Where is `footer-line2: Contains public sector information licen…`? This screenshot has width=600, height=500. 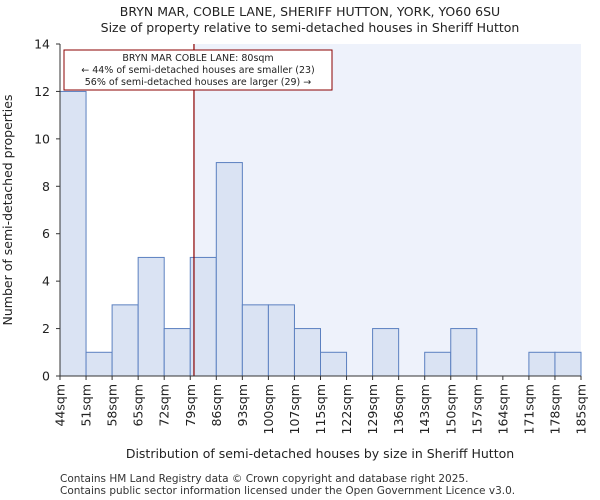
footer-line2: Contains public sector information licen… is located at coordinates (287, 491).